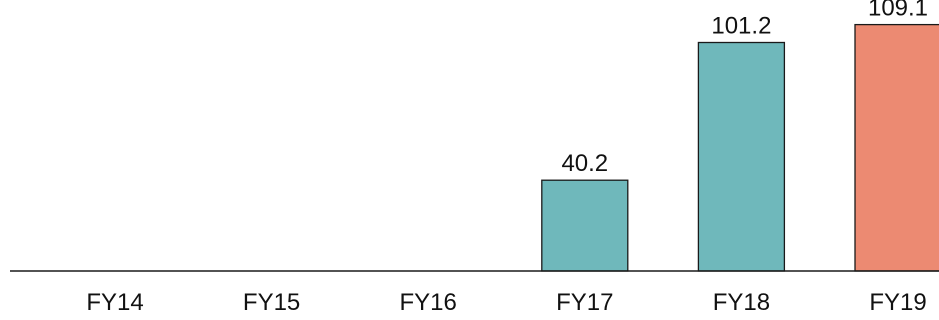  What do you see at coordinates (271, 302) in the screenshot?
I see `x-tick-label-fy15: FY15` at bounding box center [271, 302].